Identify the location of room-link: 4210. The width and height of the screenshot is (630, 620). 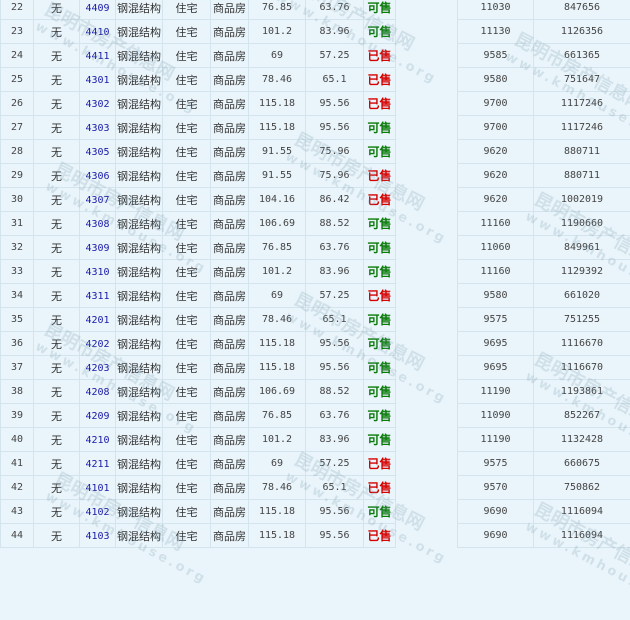
(97, 440).